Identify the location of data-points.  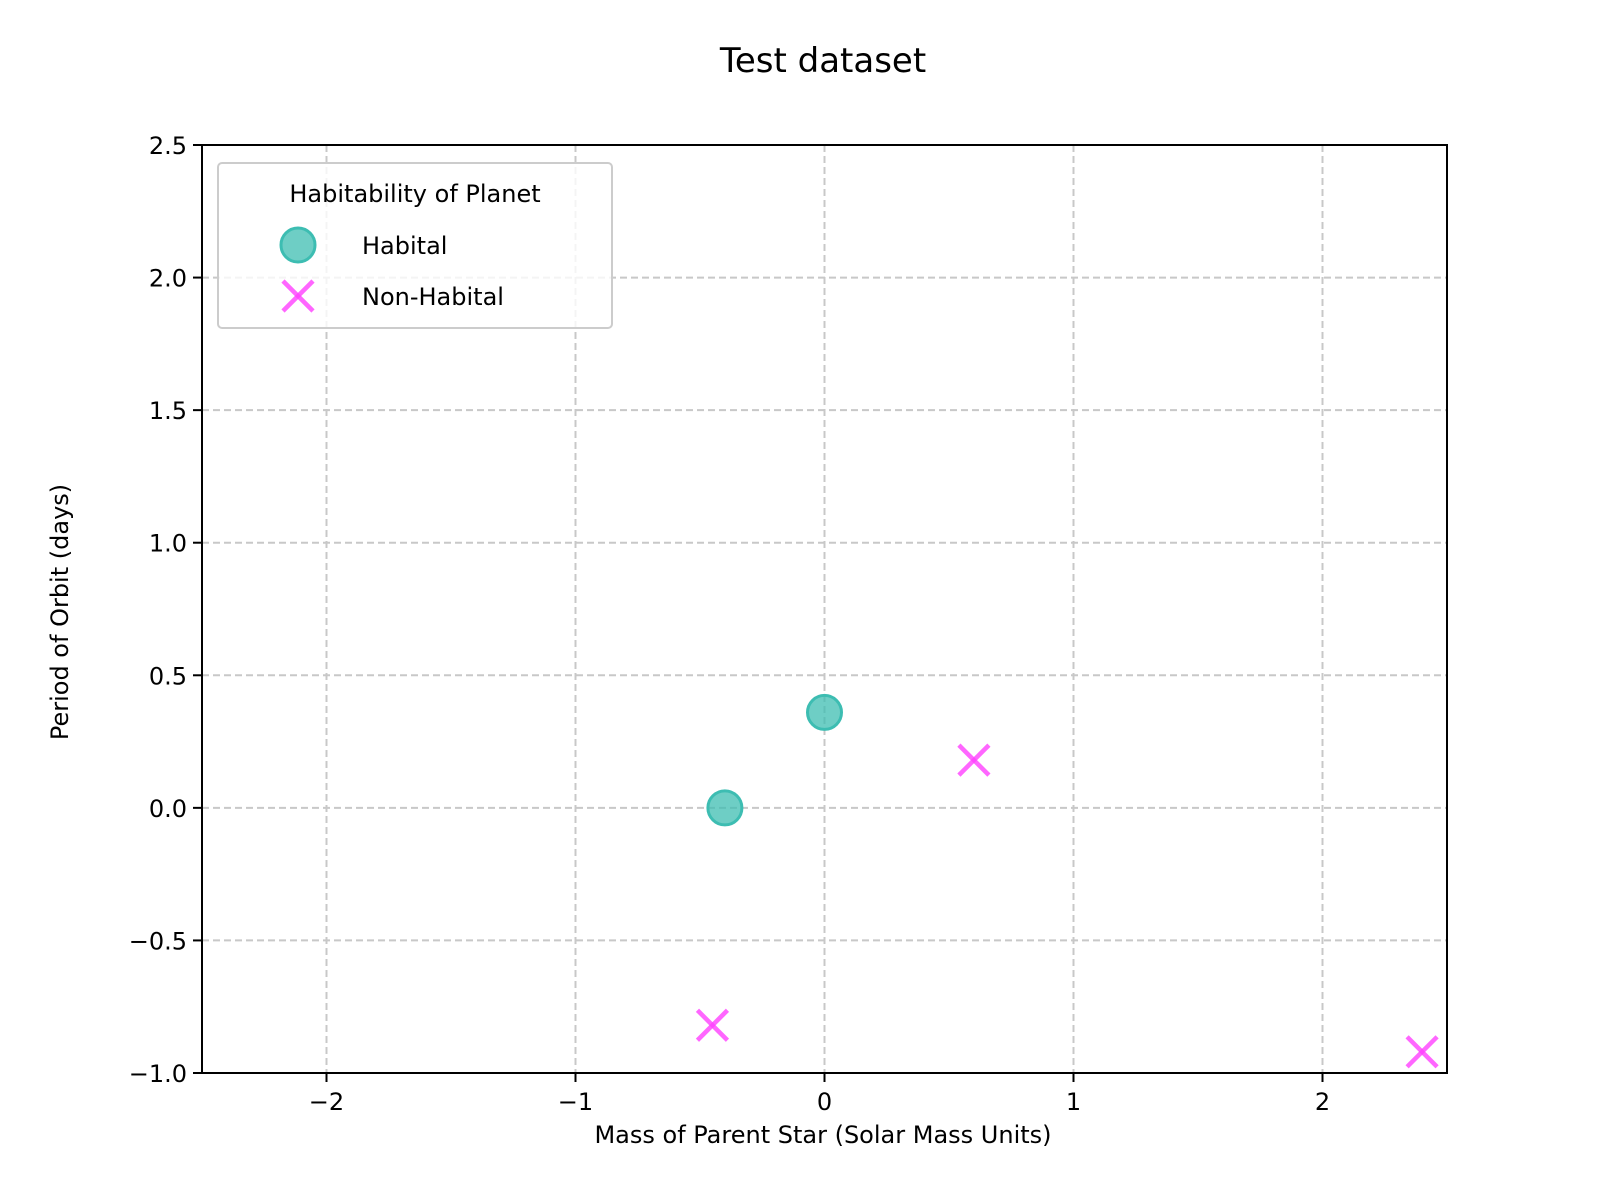
(1067, 881).